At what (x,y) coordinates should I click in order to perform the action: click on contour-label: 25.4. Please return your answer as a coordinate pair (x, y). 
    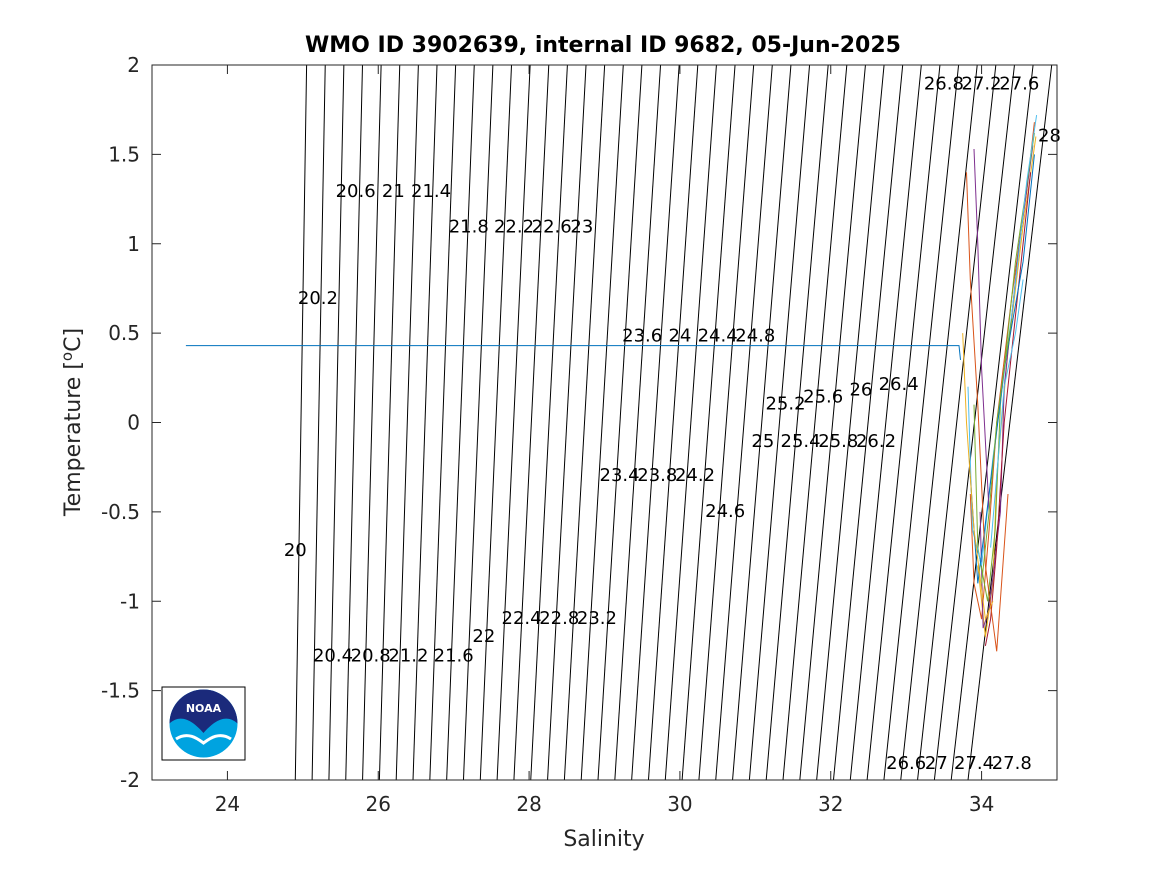
    Looking at the image, I should click on (801, 441).